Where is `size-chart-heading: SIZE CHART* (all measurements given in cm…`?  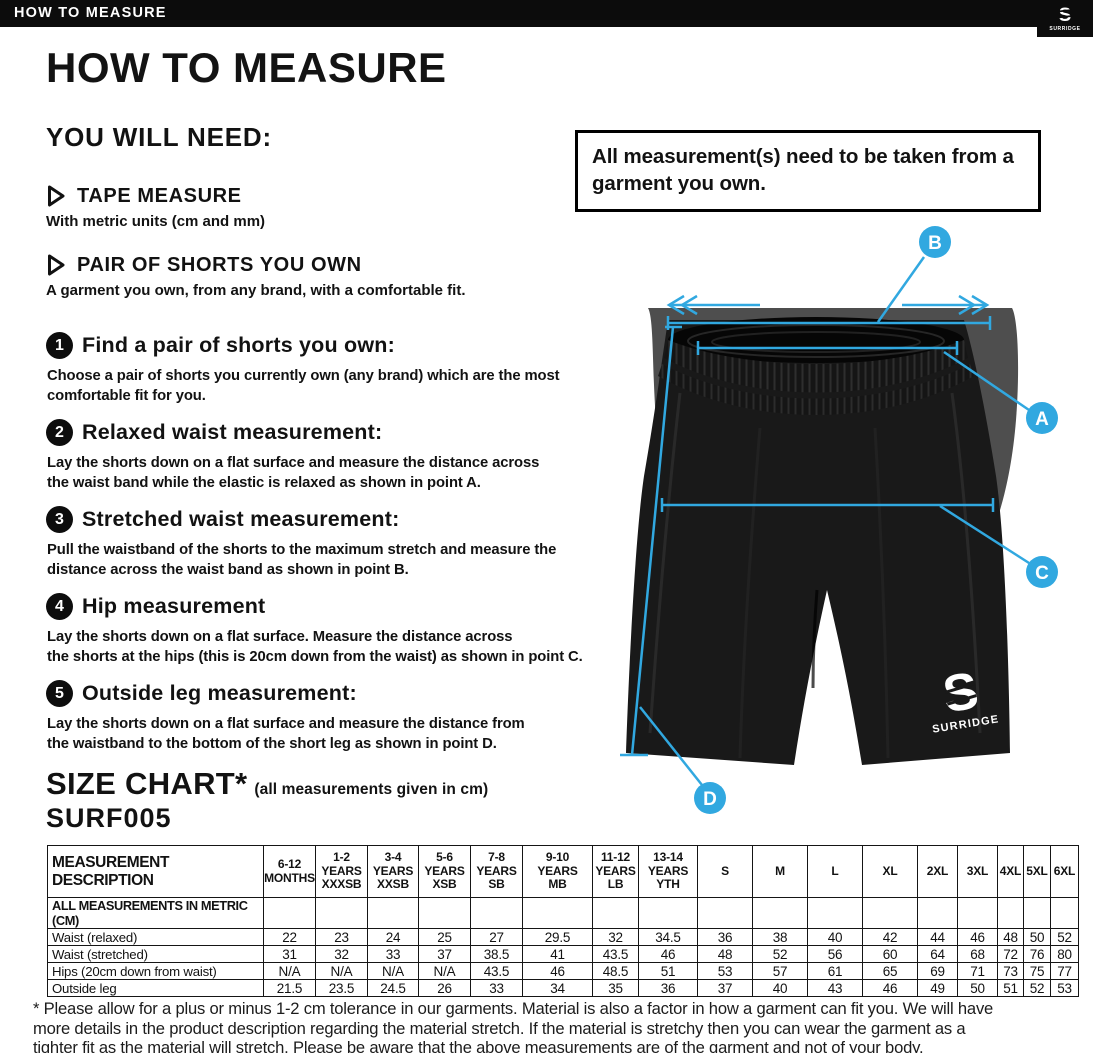
size-chart-heading: SIZE CHART* (all measurements given in cm… is located at coordinates (267, 784).